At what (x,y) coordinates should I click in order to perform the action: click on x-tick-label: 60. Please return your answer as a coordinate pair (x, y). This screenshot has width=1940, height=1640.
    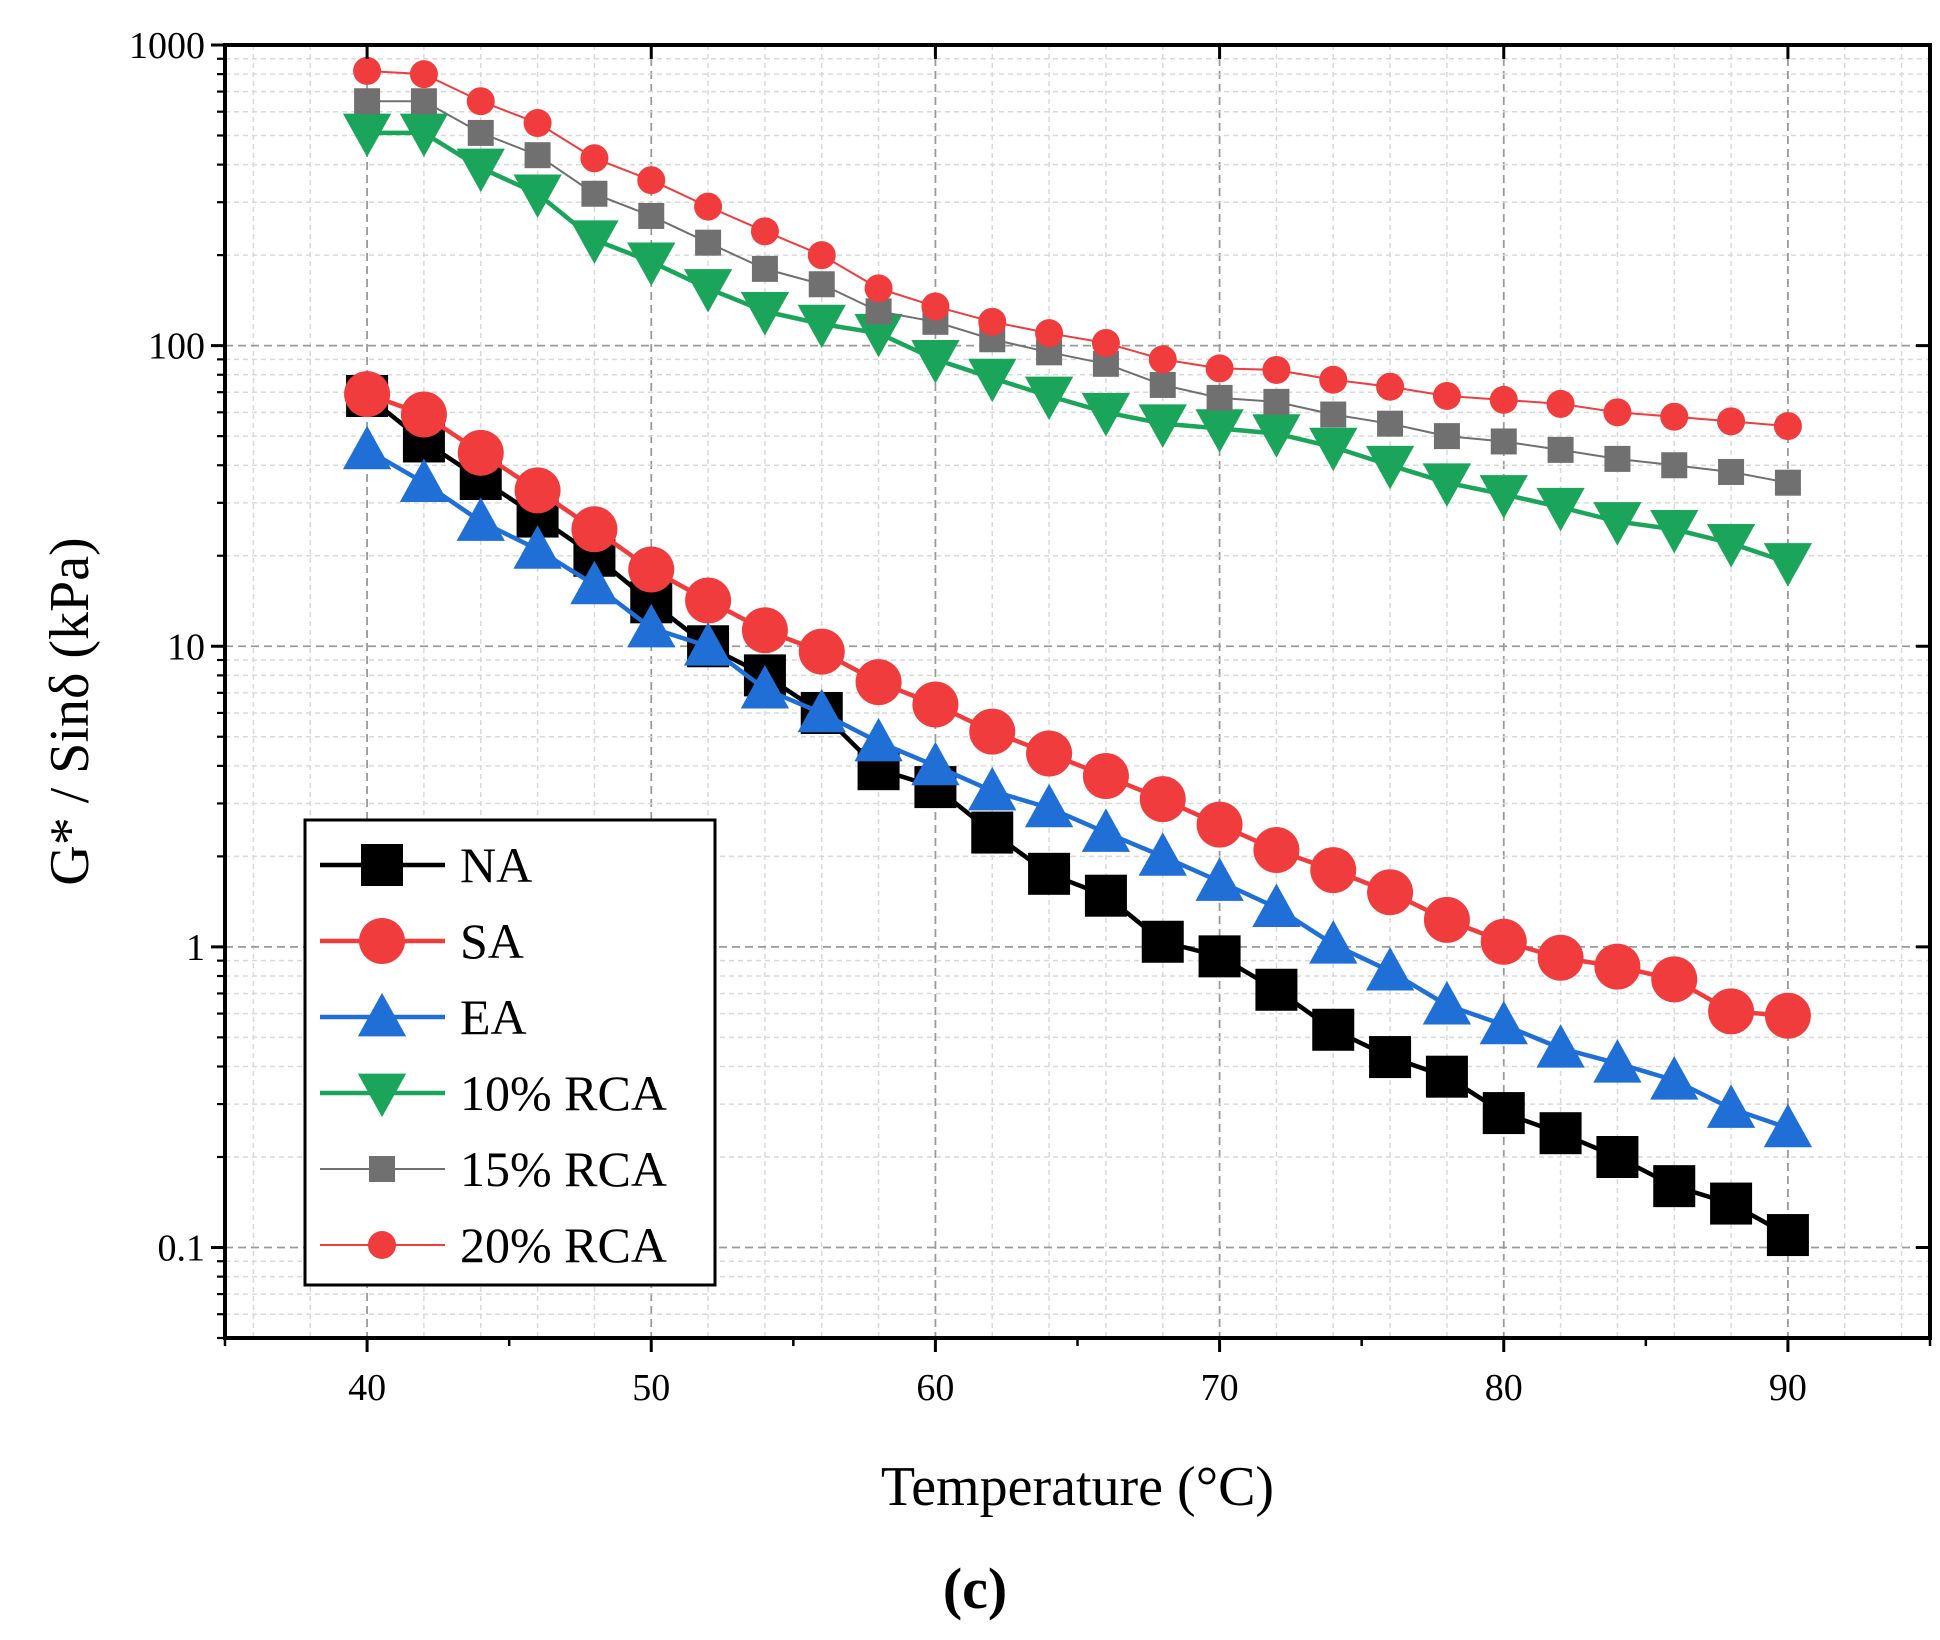
    Looking at the image, I should click on (935, 1388).